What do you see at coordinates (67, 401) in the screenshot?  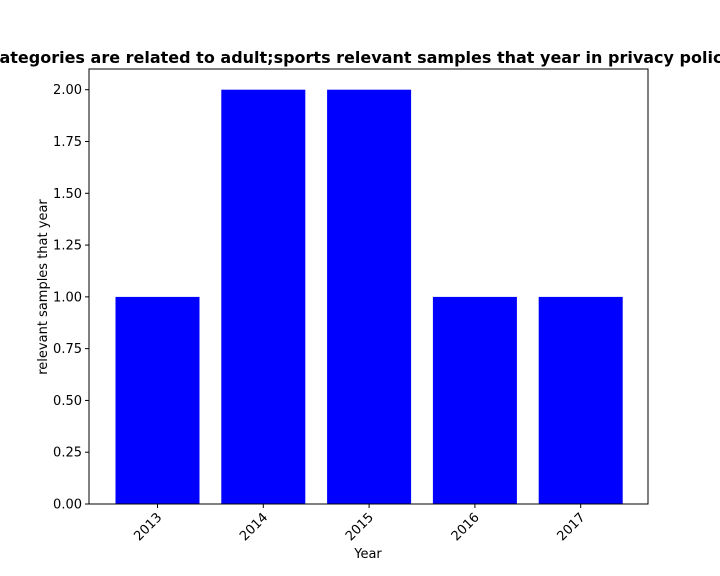 I see `y-tick-label: 0.50` at bounding box center [67, 401].